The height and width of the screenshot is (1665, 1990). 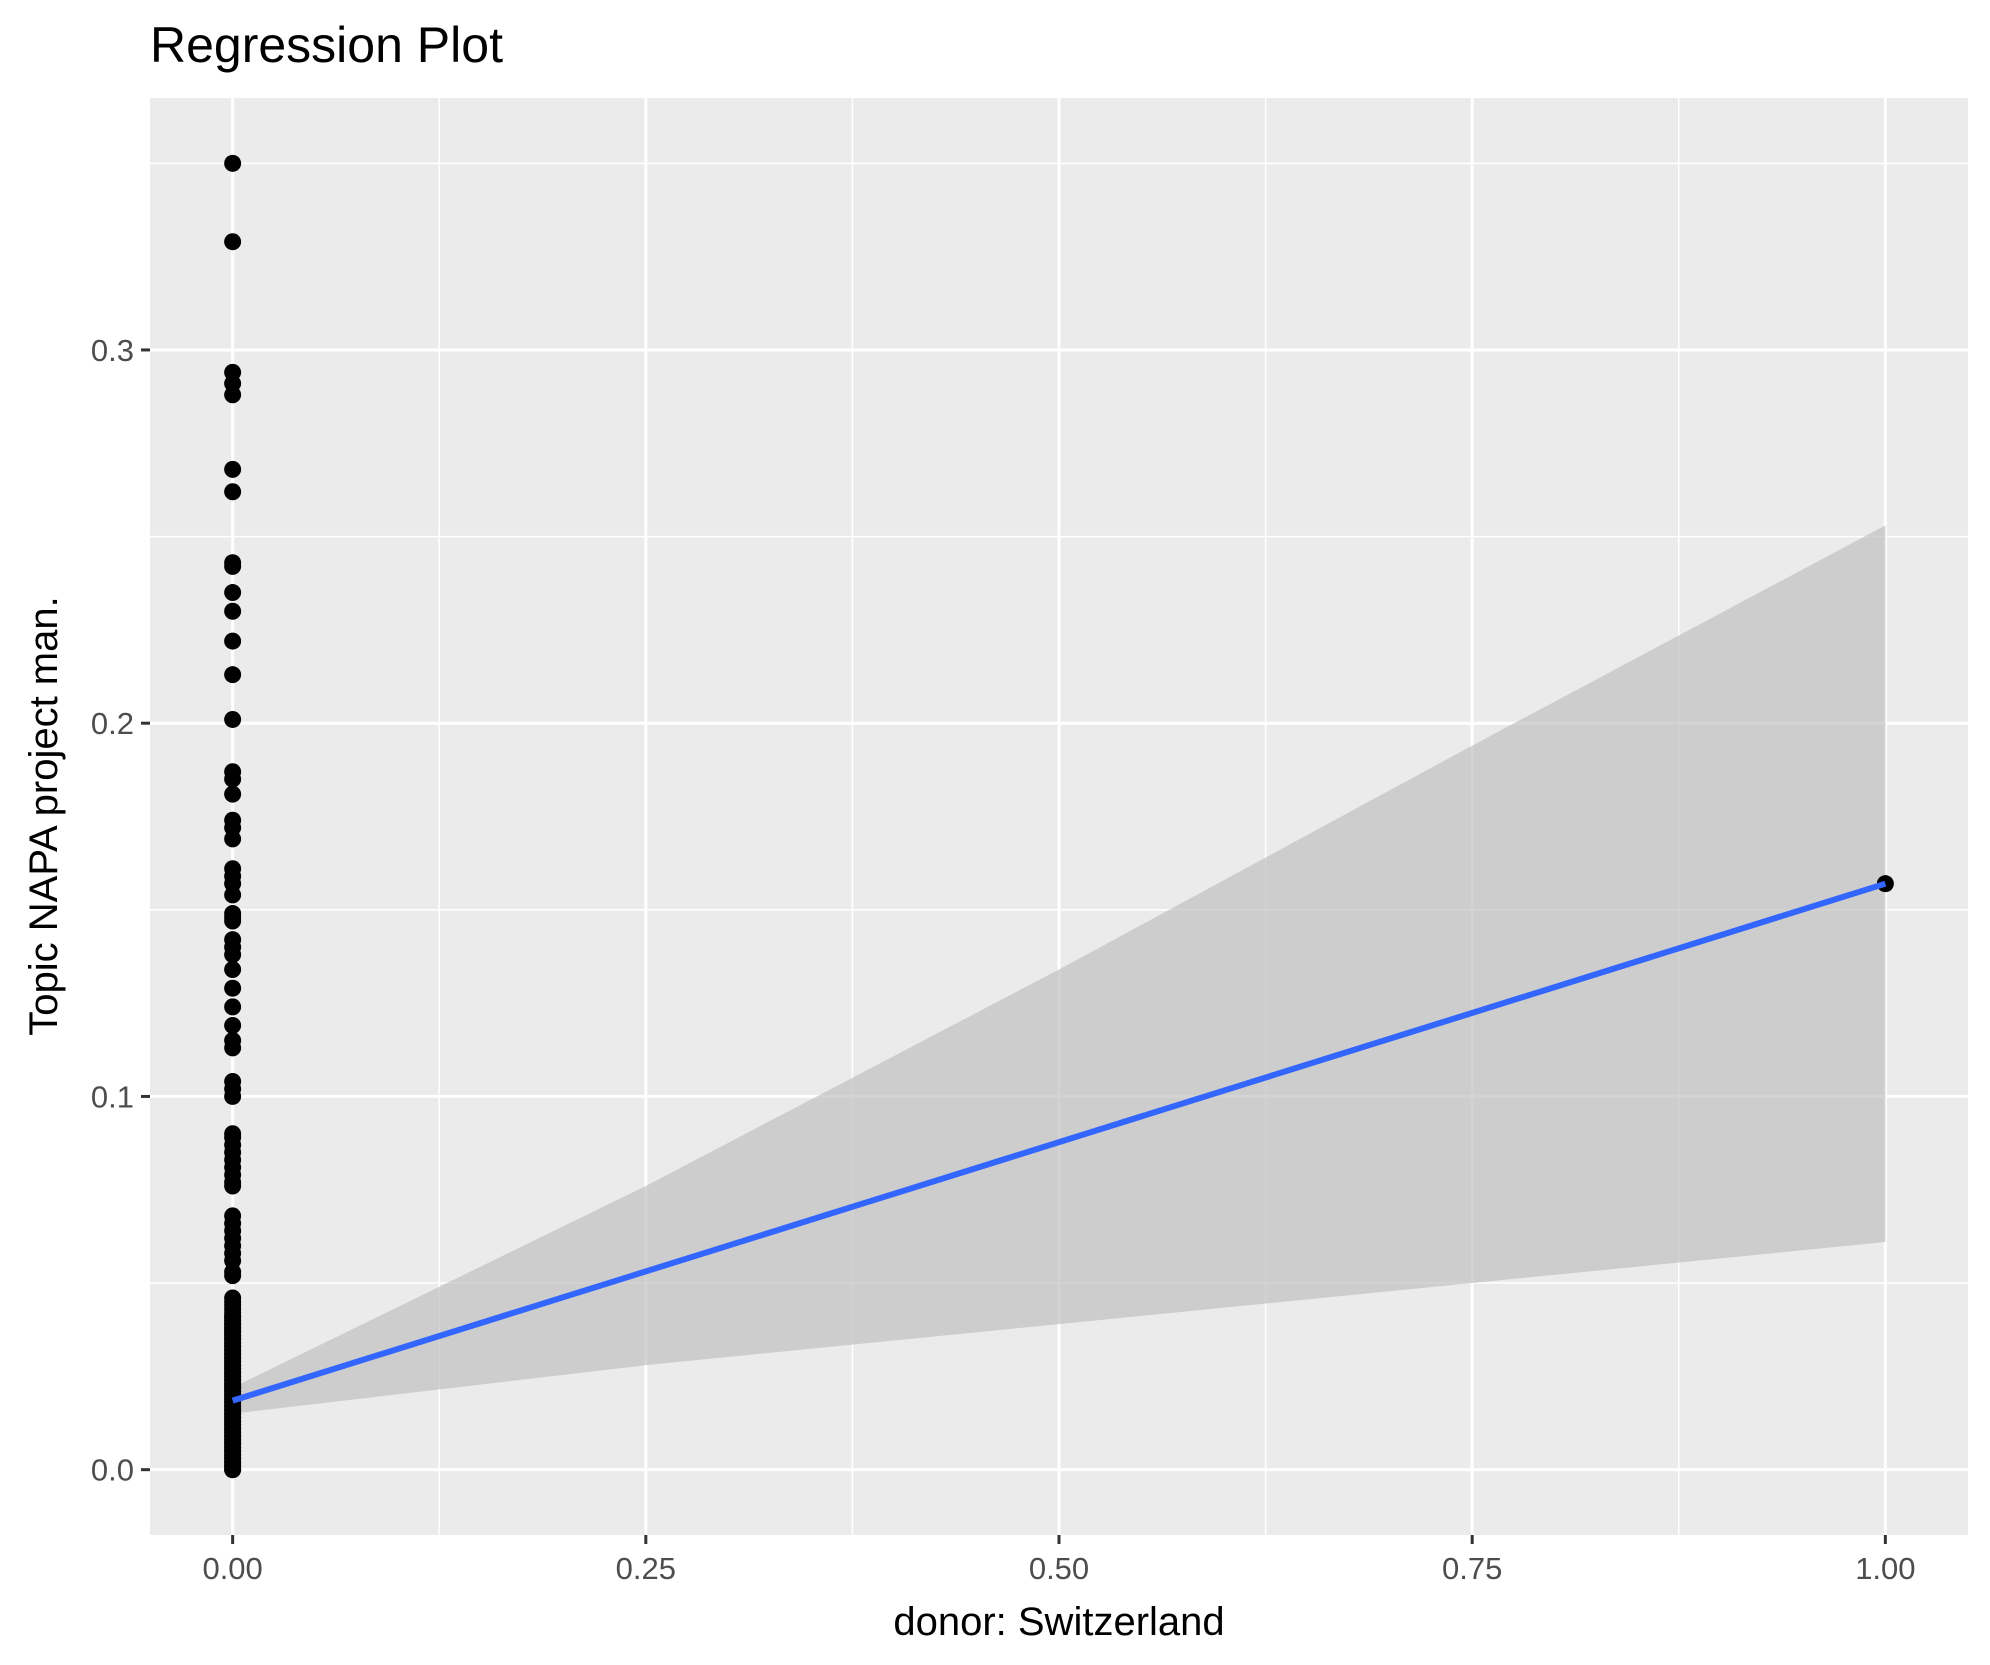 I want to click on y-tick-label: 0.1, so click(x=112, y=1096).